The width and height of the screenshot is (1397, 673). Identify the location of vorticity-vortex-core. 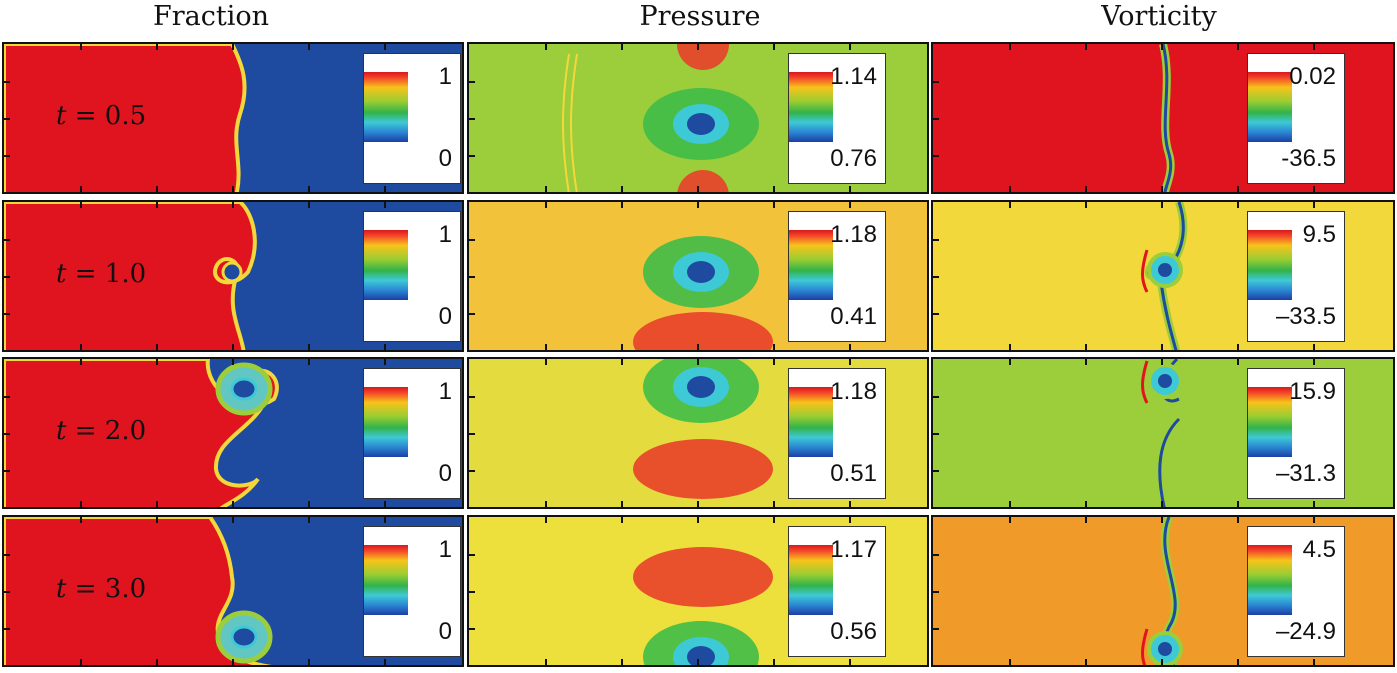
(1165, 270).